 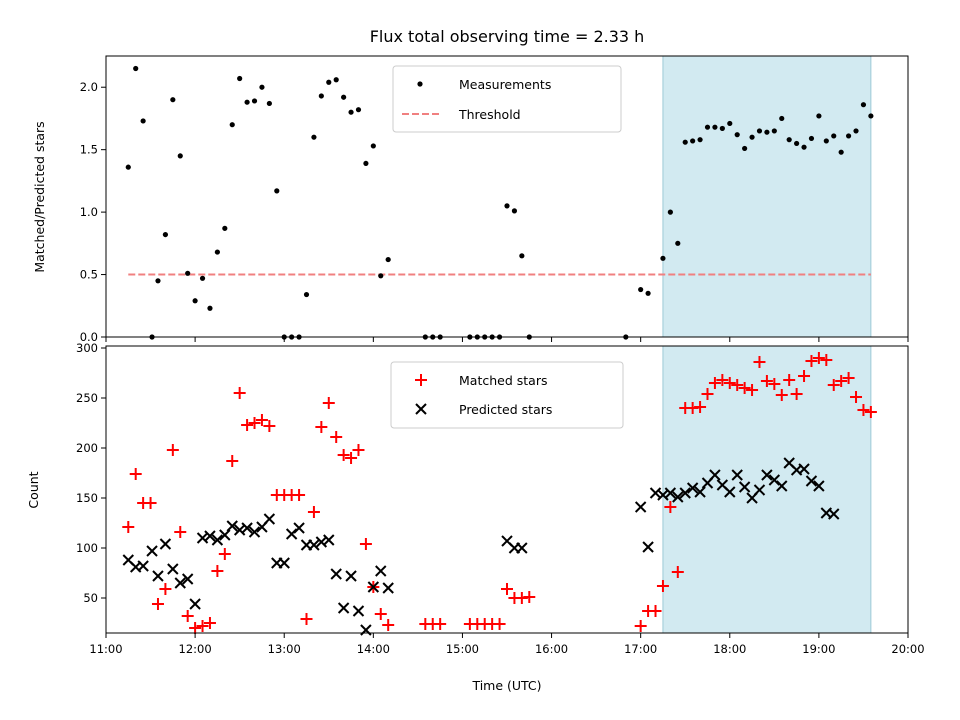 What do you see at coordinates (284, 649) in the screenshot?
I see `x-tick-label: 13:00` at bounding box center [284, 649].